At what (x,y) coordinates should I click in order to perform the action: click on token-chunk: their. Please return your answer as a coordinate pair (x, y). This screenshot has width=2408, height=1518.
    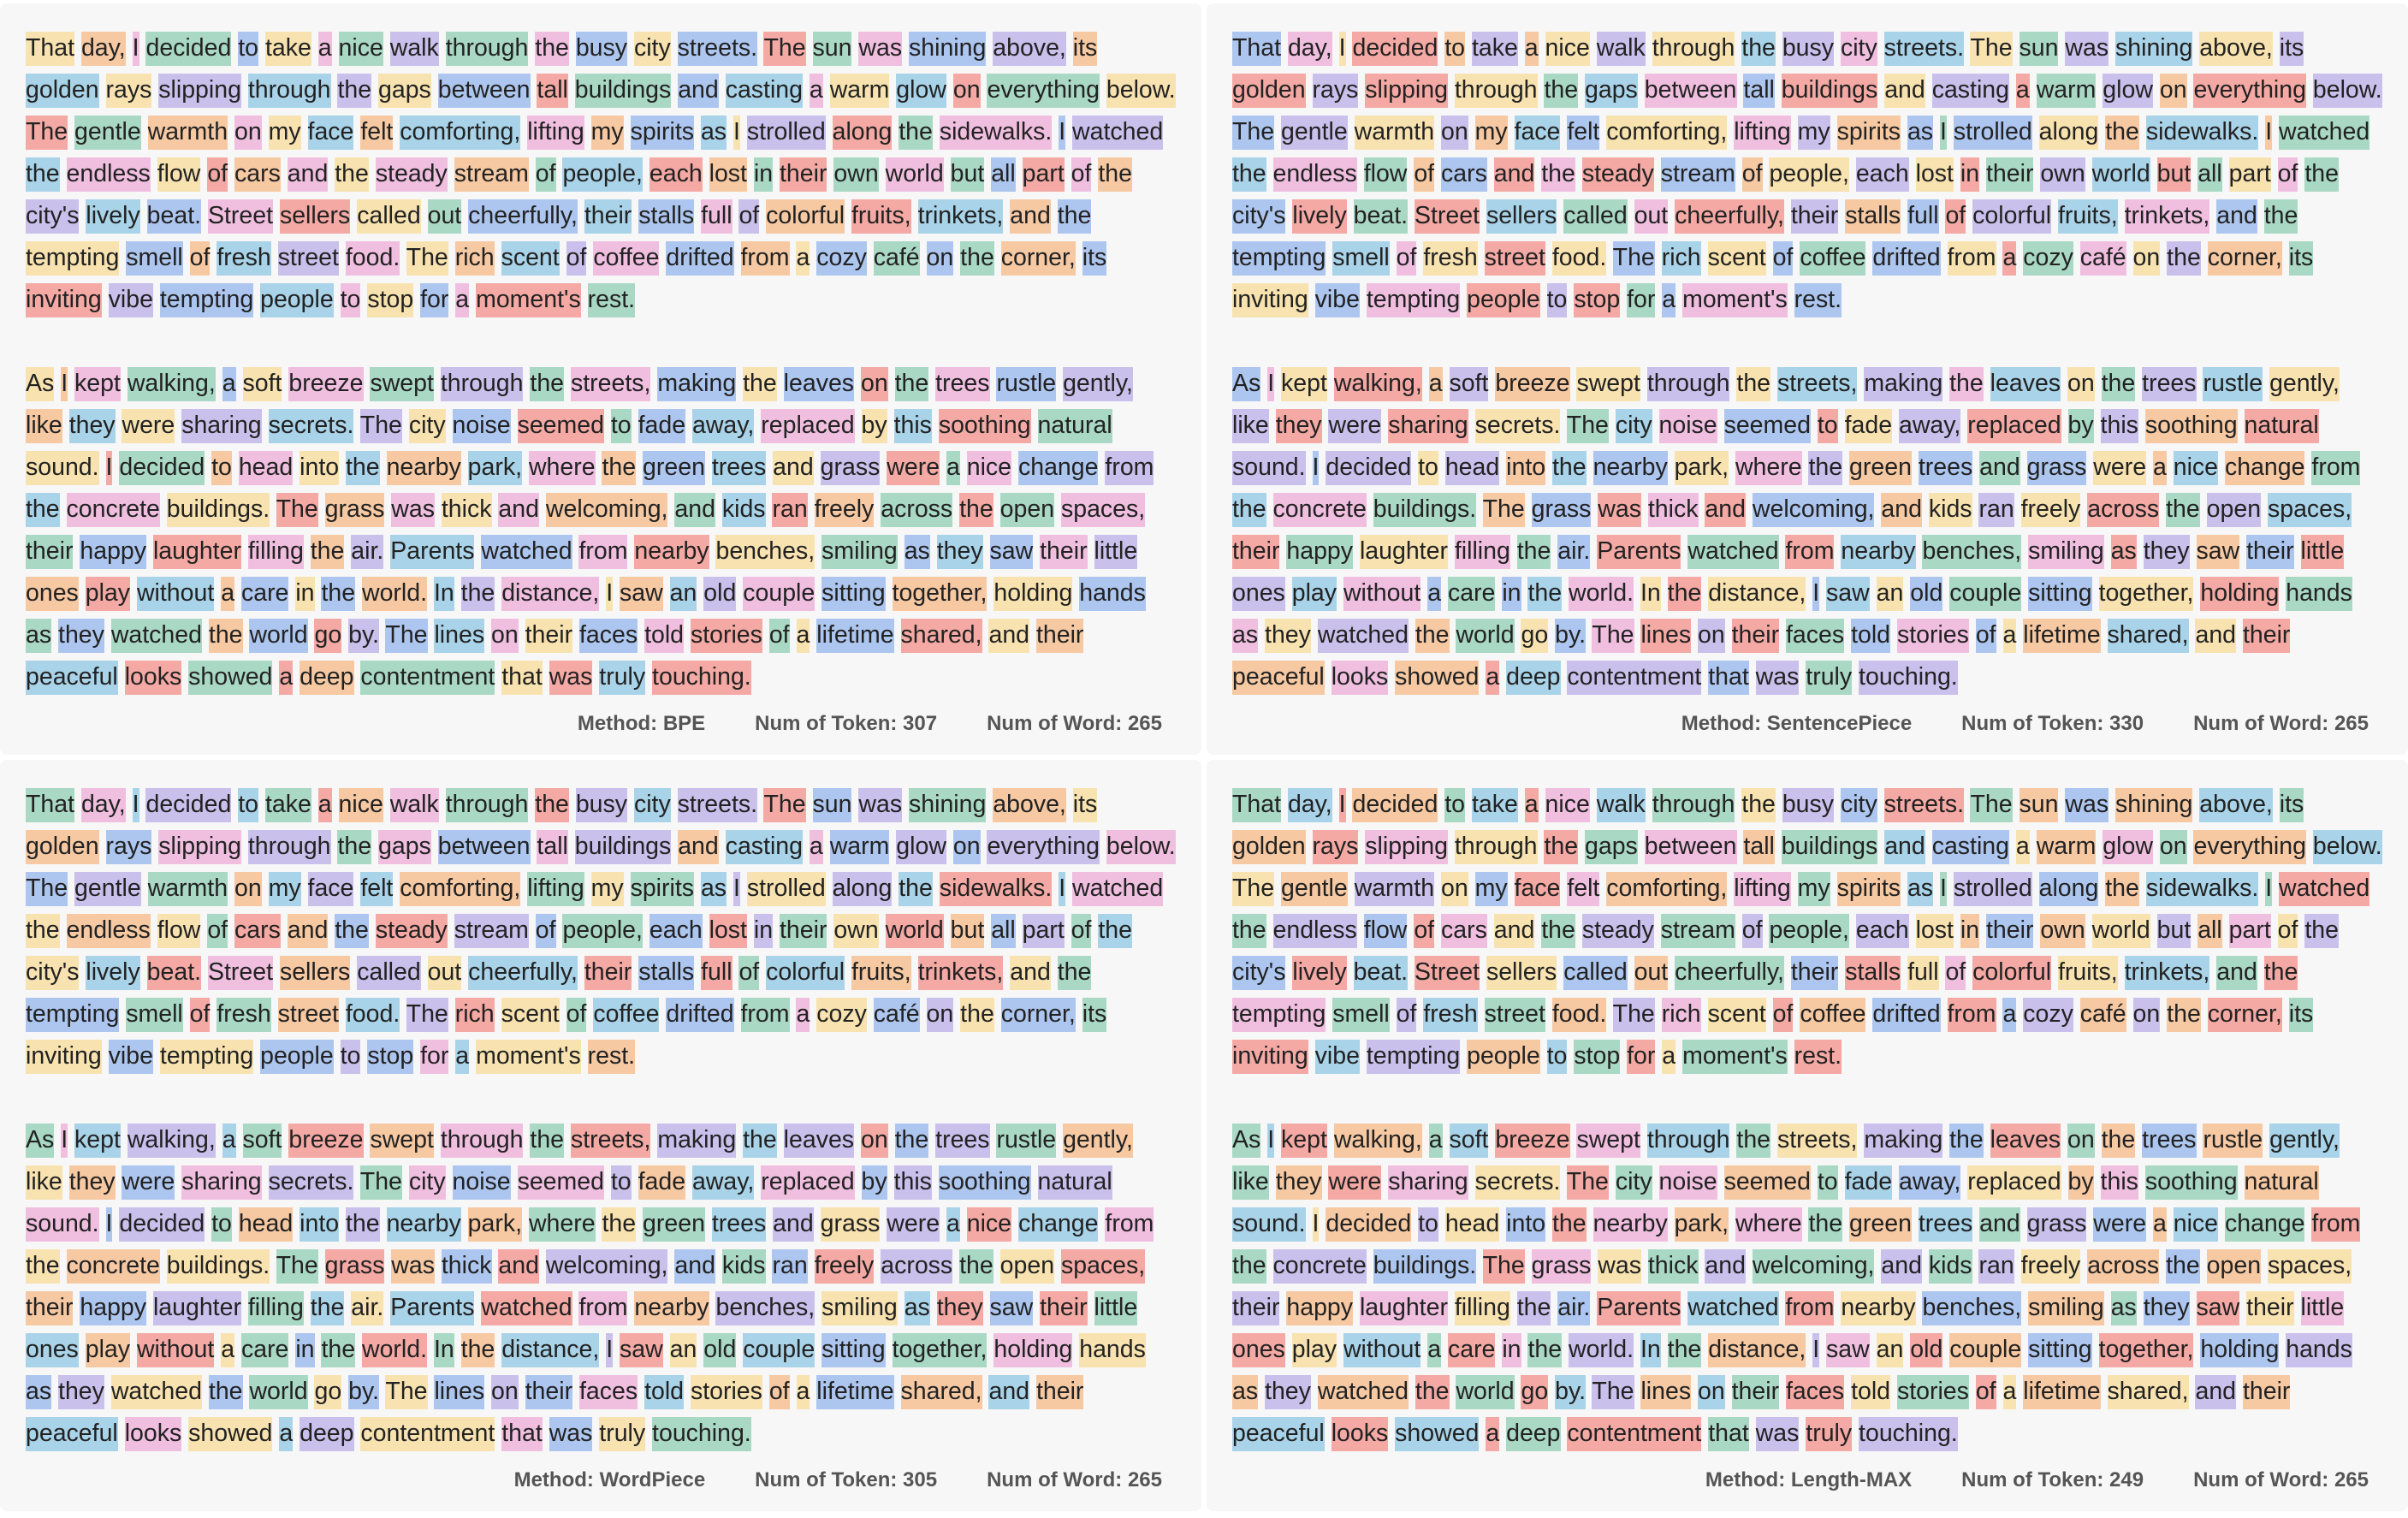
    Looking at the image, I should click on (549, 636).